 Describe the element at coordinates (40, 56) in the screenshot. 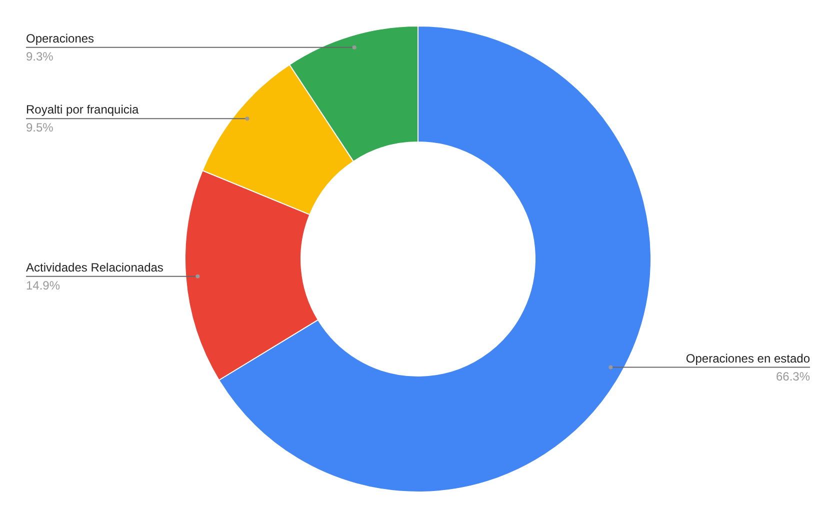

I see `data-label: 9.3%` at that location.